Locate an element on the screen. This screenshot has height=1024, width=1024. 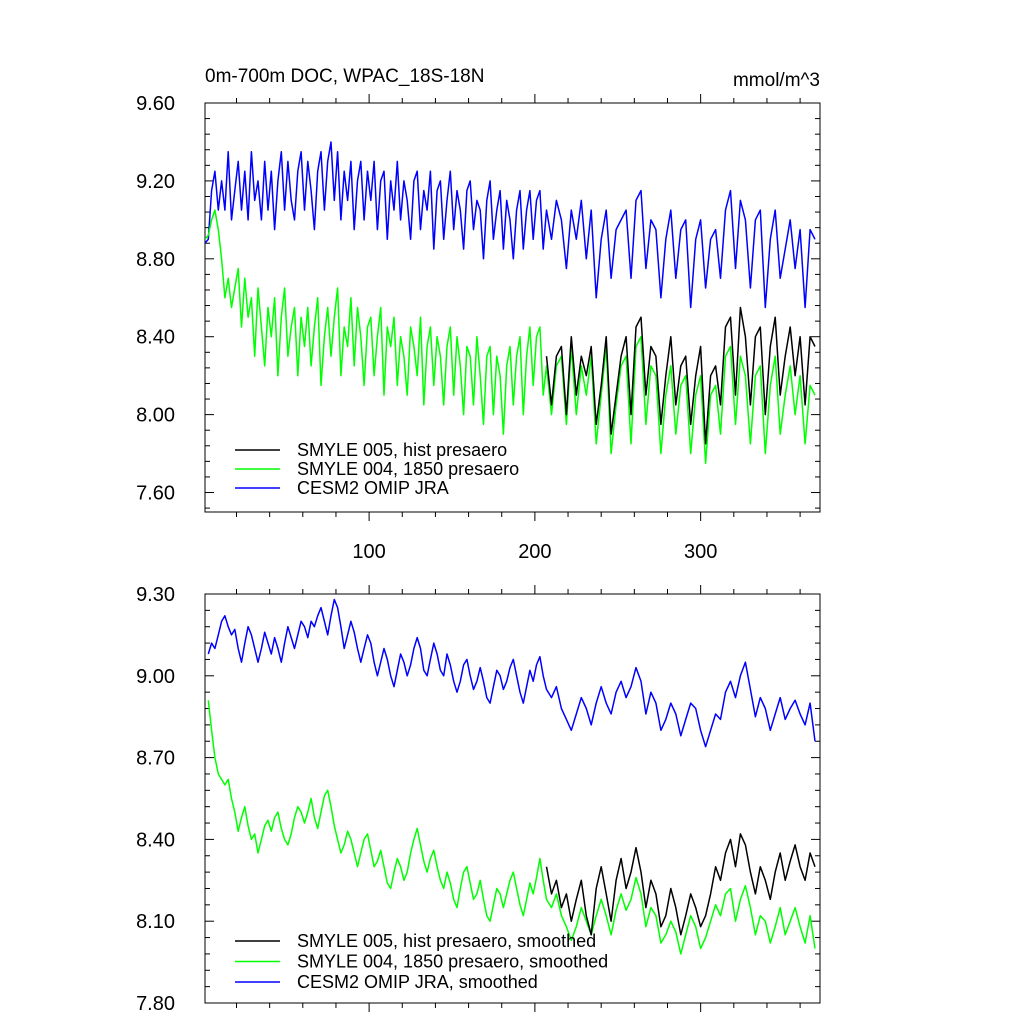
x-tick-label: 200 is located at coordinates (534, 552).